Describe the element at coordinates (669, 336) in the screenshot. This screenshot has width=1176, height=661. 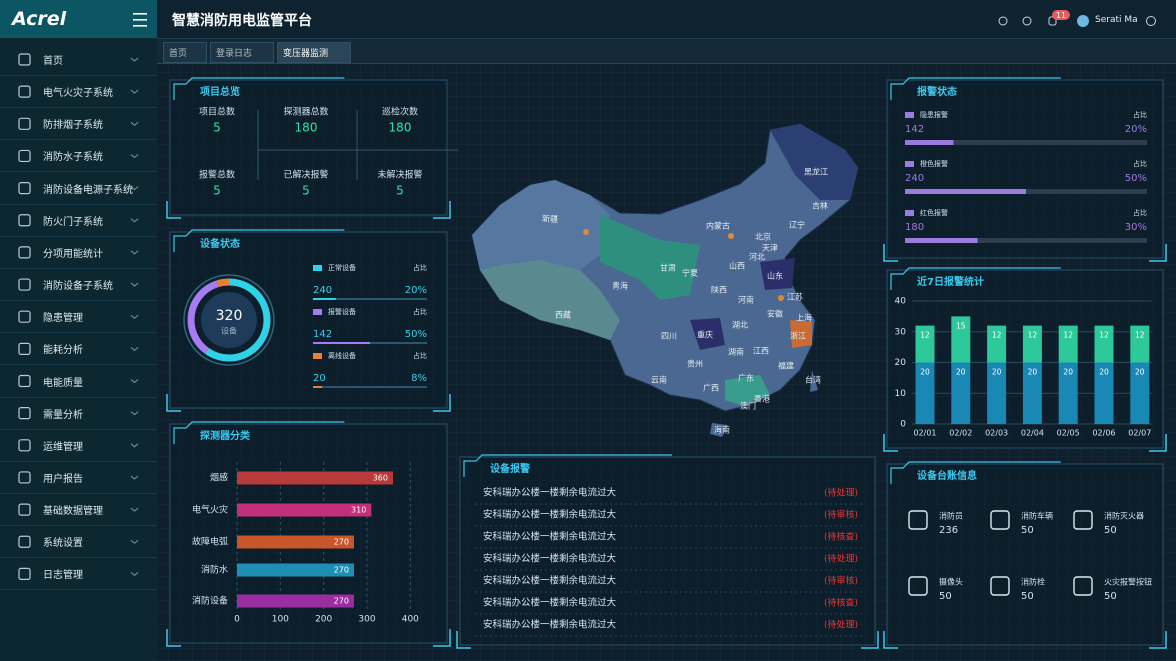
I see `province-label: 四川` at that location.